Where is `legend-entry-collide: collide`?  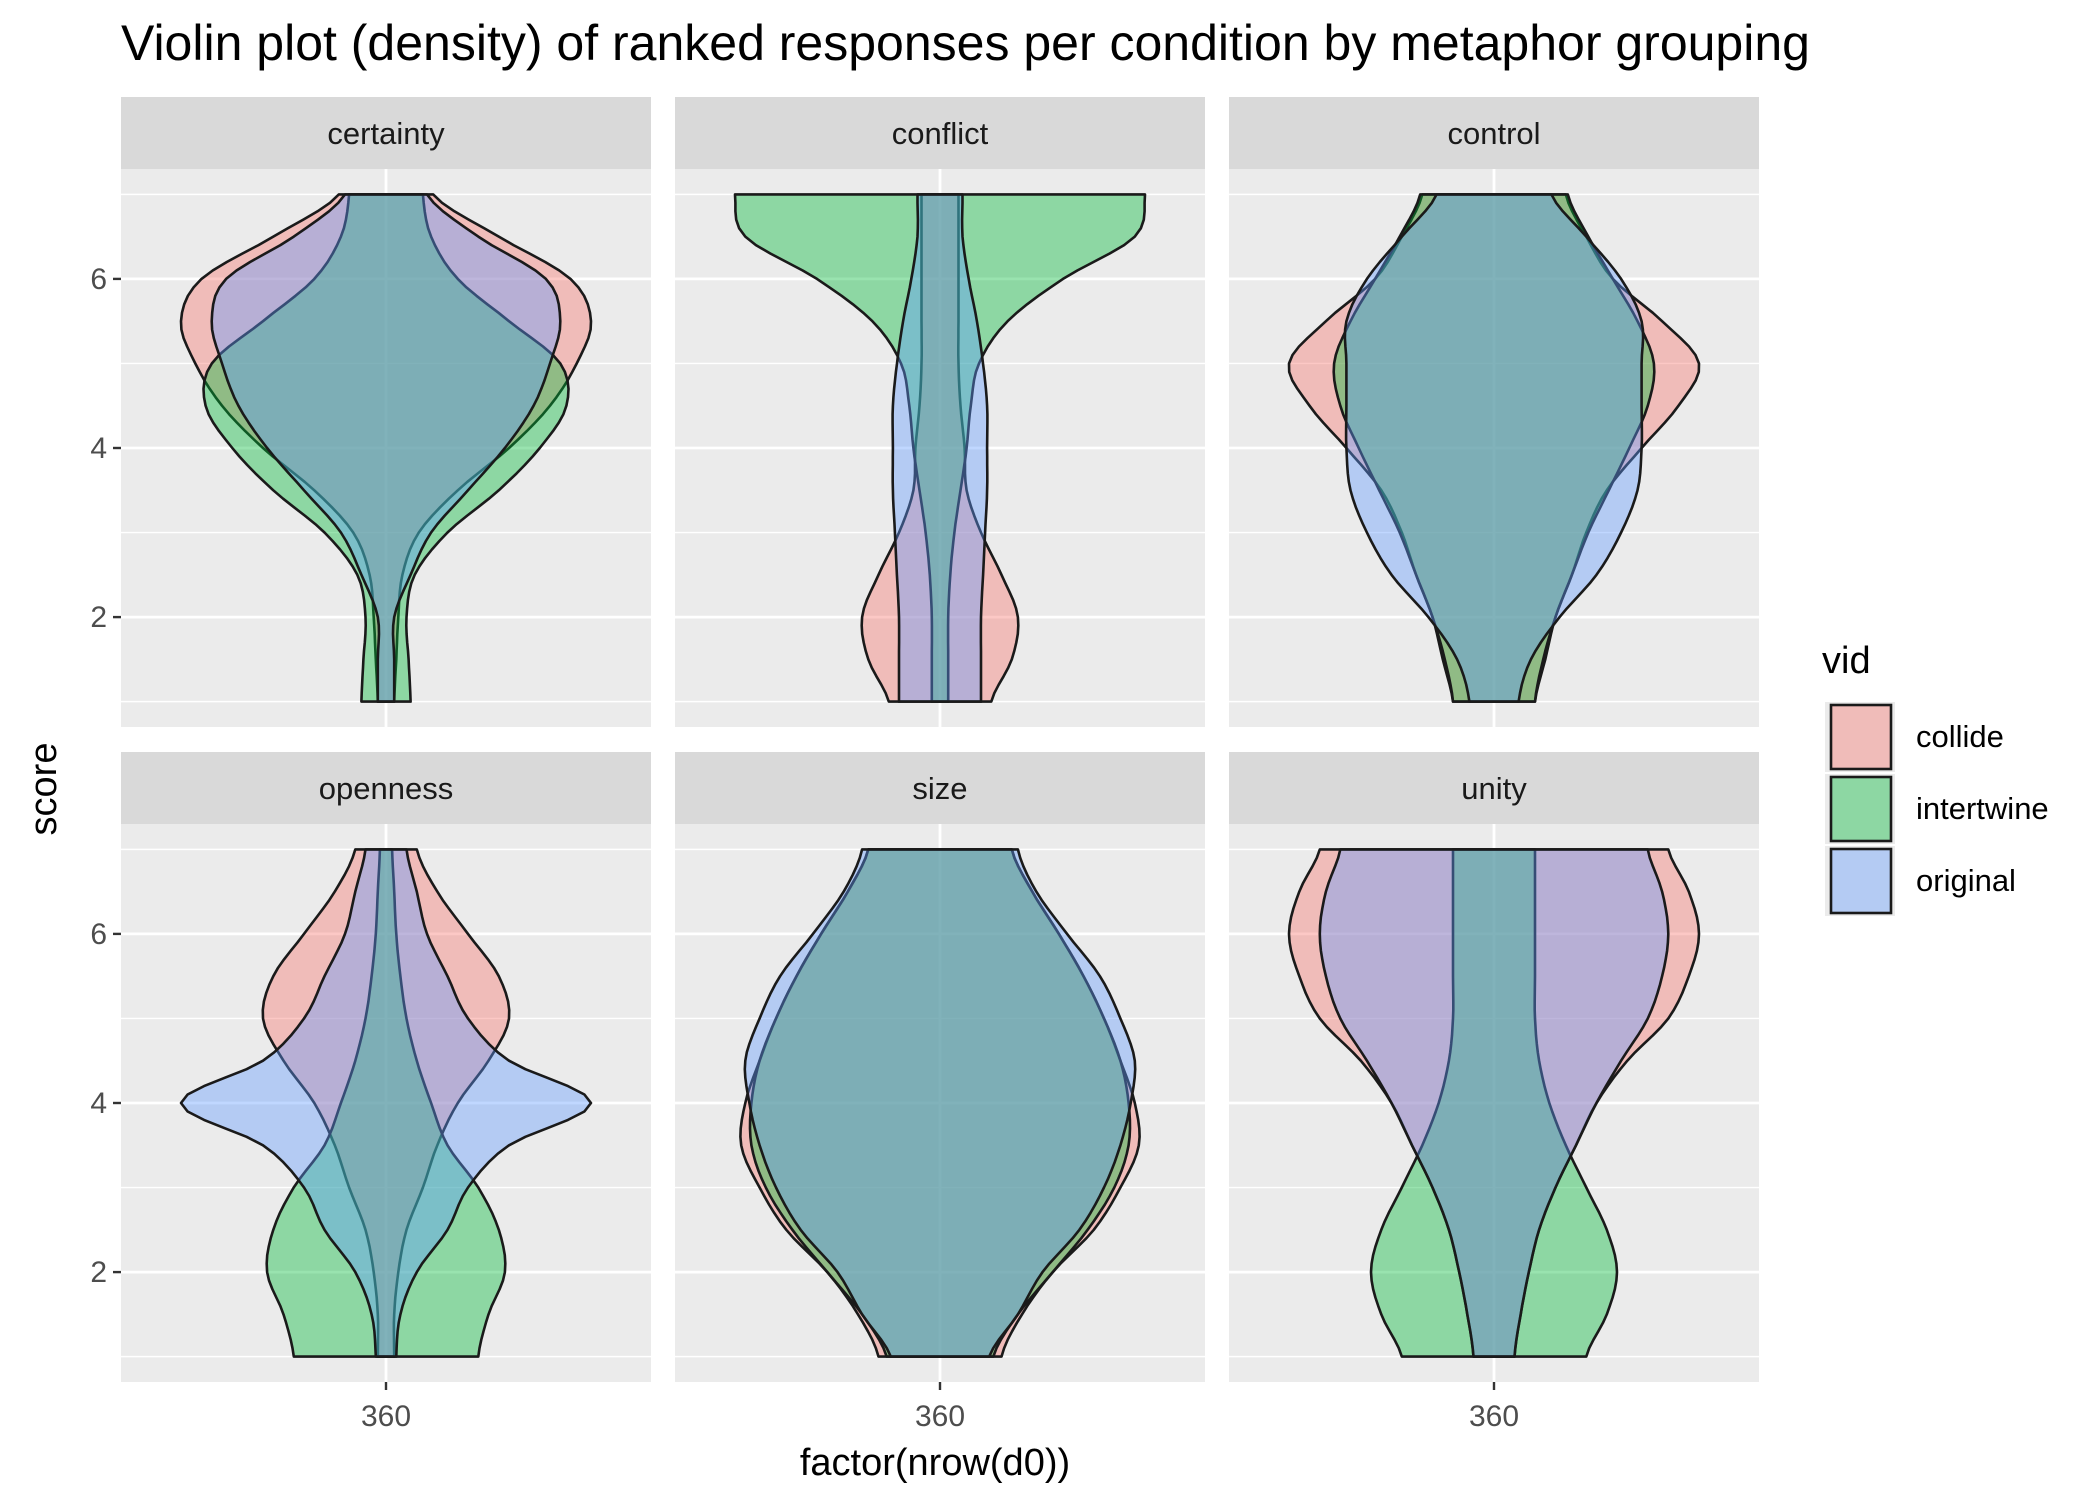 legend-entry-collide: collide is located at coordinates (1914, 737).